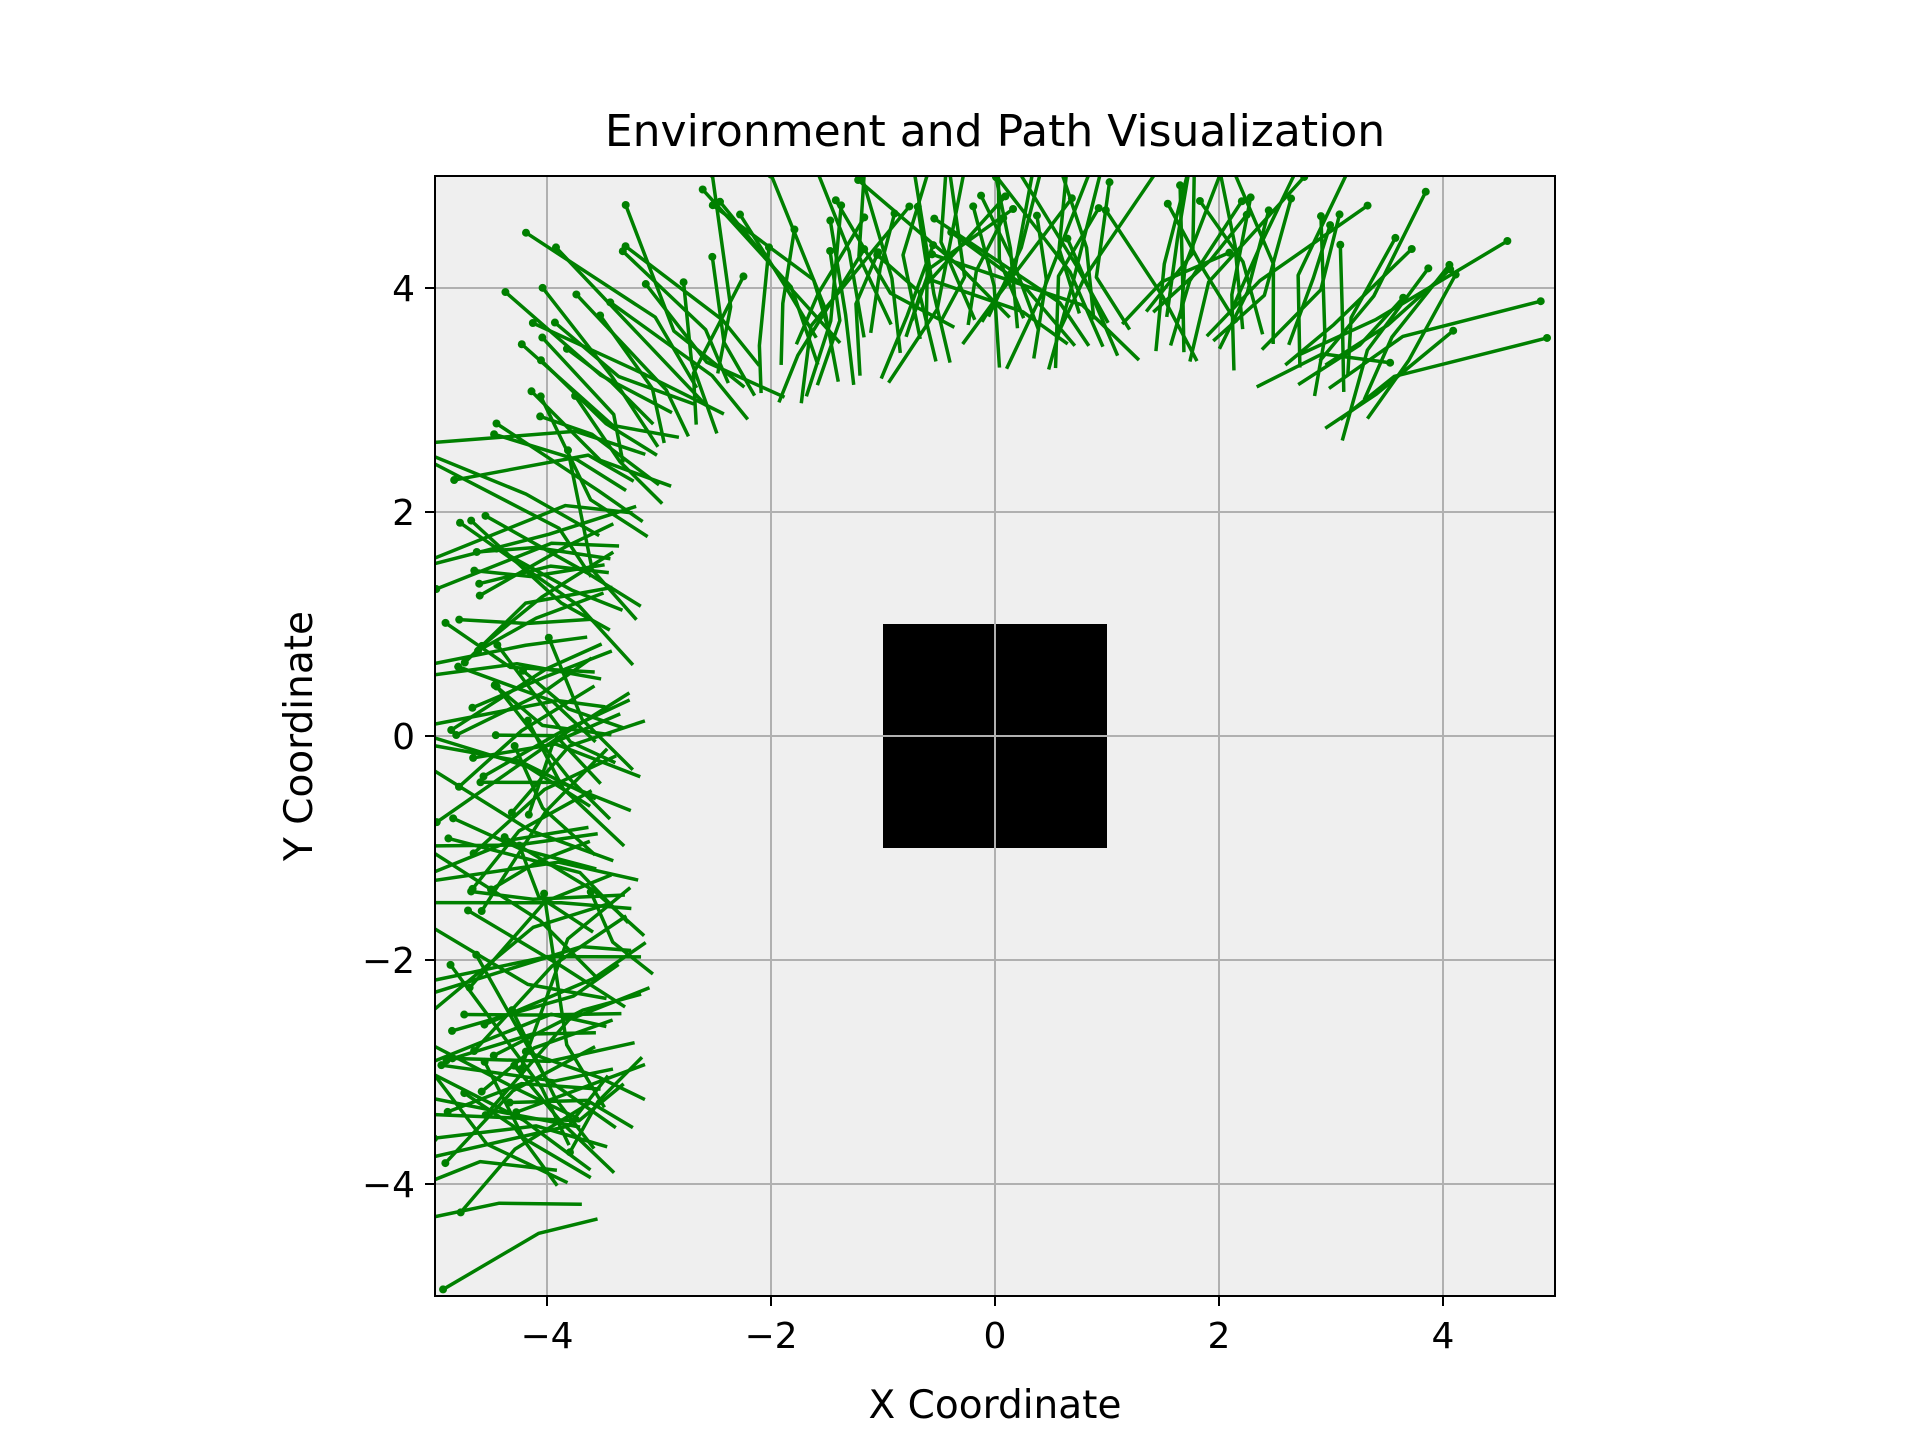 This screenshot has width=1920, height=1440. I want to click on x-tick-label: 2, so click(1219, 1336).